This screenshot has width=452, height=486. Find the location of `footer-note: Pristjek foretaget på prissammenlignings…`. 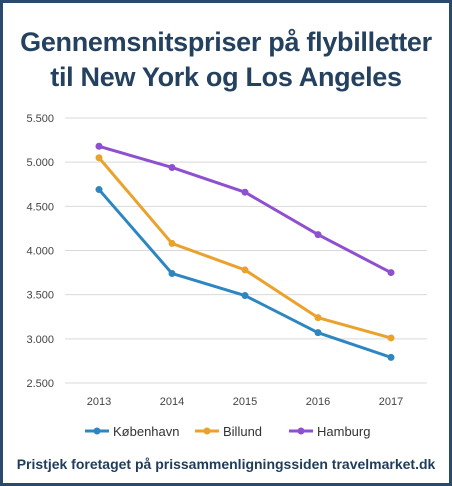

footer-note: Pristjek foretaget på prissammenlignings… is located at coordinates (226, 464).